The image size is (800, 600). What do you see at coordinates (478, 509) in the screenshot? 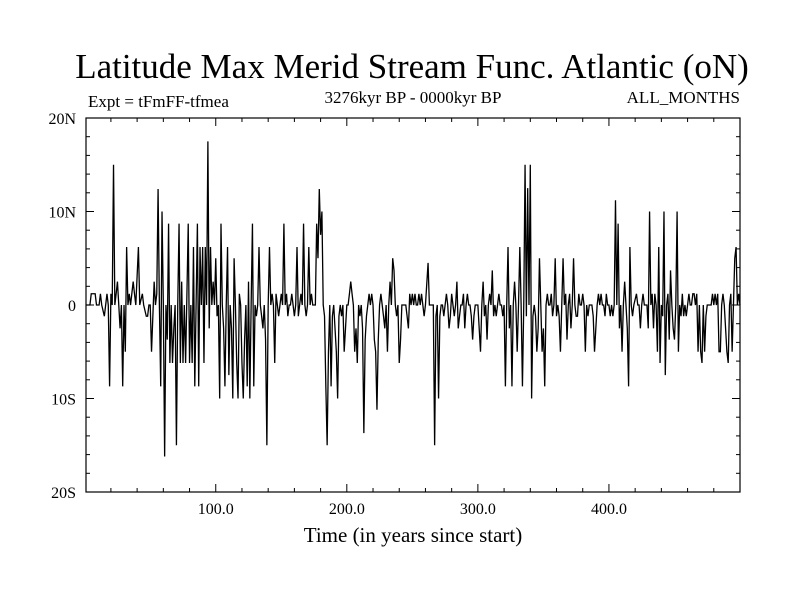
I see `x-tick-label: 300.0` at bounding box center [478, 509].